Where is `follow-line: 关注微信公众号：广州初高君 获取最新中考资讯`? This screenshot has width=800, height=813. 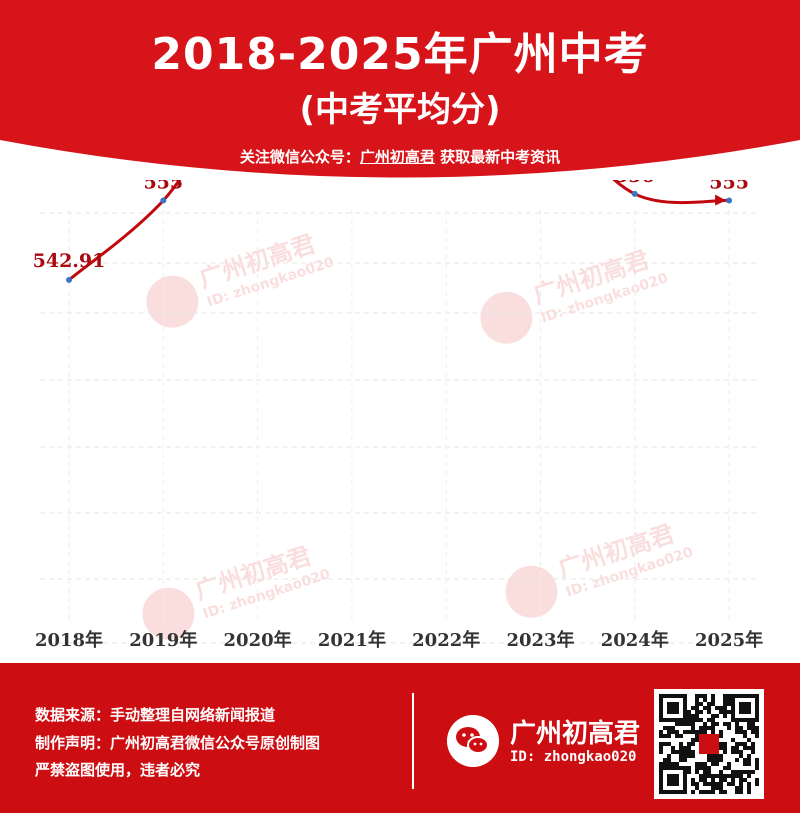 follow-line: 关注微信公众号：广州初高君 获取最新中考资讯 is located at coordinates (400, 156).